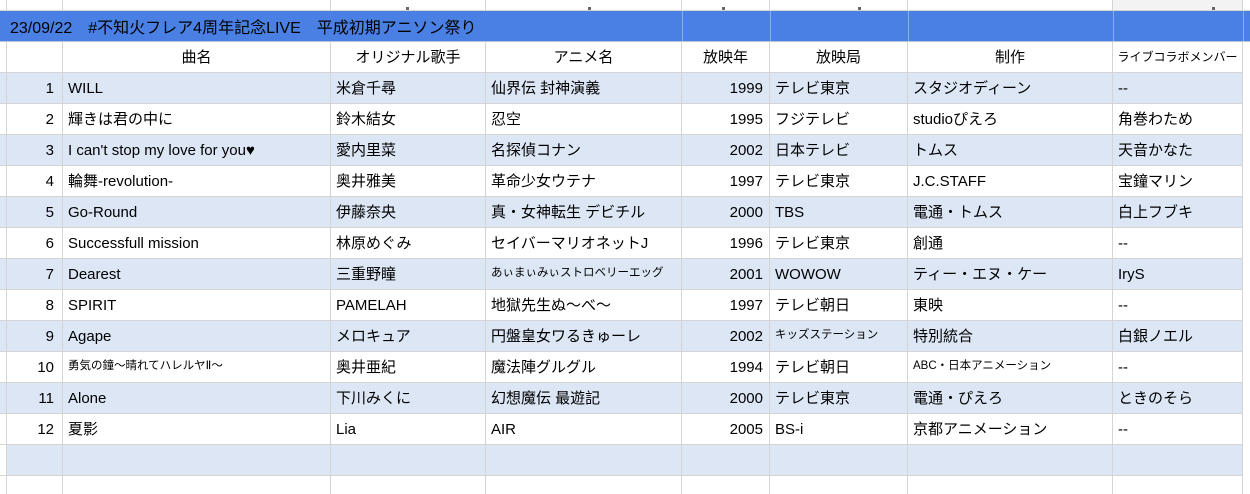  I want to click on cell-anime: 幻想魔伝 最遊記, so click(584, 398).